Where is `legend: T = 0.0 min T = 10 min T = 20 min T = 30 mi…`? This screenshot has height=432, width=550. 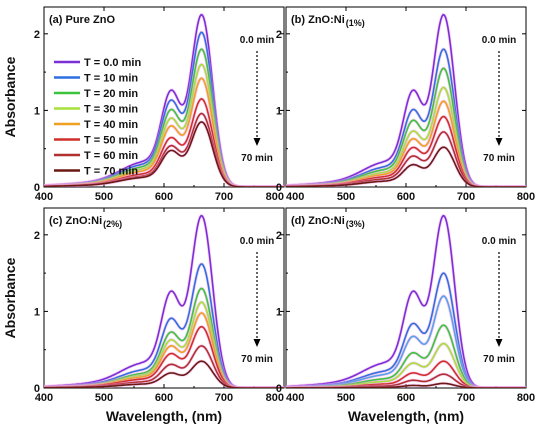 legend: T = 0.0 min T = 10 min T = 20 min T = 30 mi… is located at coordinates (97, 117).